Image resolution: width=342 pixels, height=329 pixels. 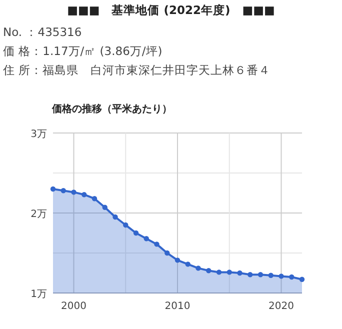 I want to click on y-tick-label: 3万, so click(x=38, y=134).